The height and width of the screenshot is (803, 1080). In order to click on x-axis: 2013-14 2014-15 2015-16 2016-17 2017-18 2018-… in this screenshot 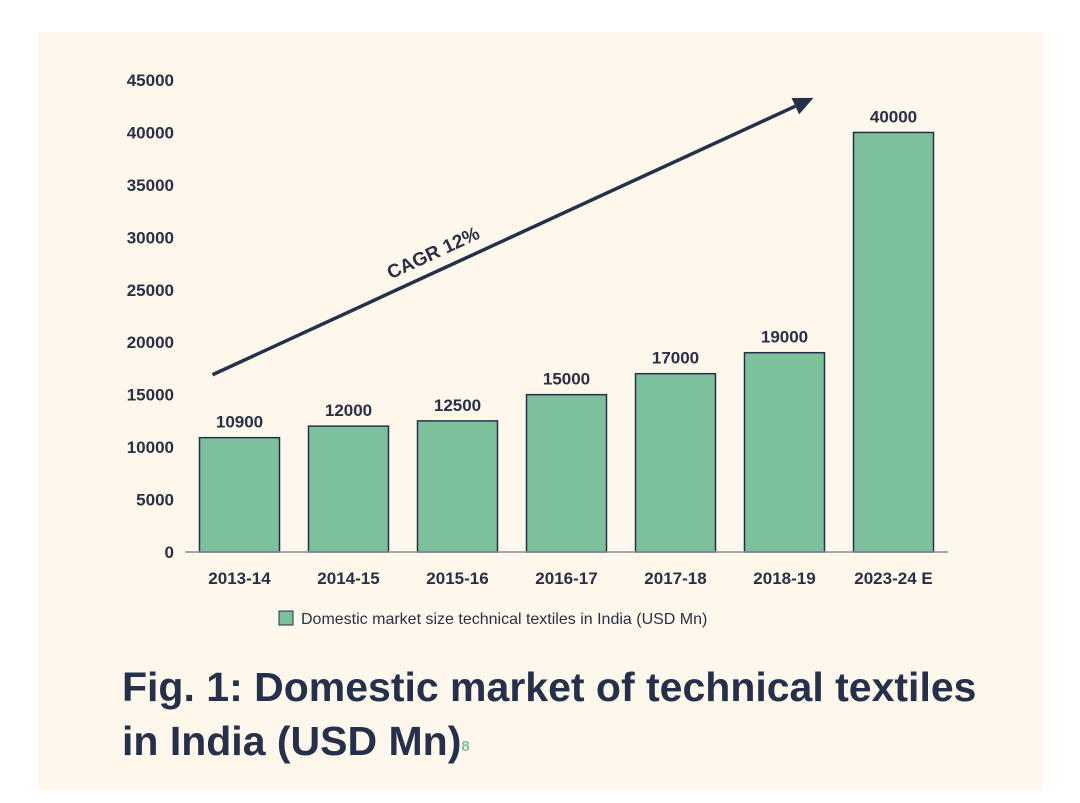, I will do `click(566, 569)`.